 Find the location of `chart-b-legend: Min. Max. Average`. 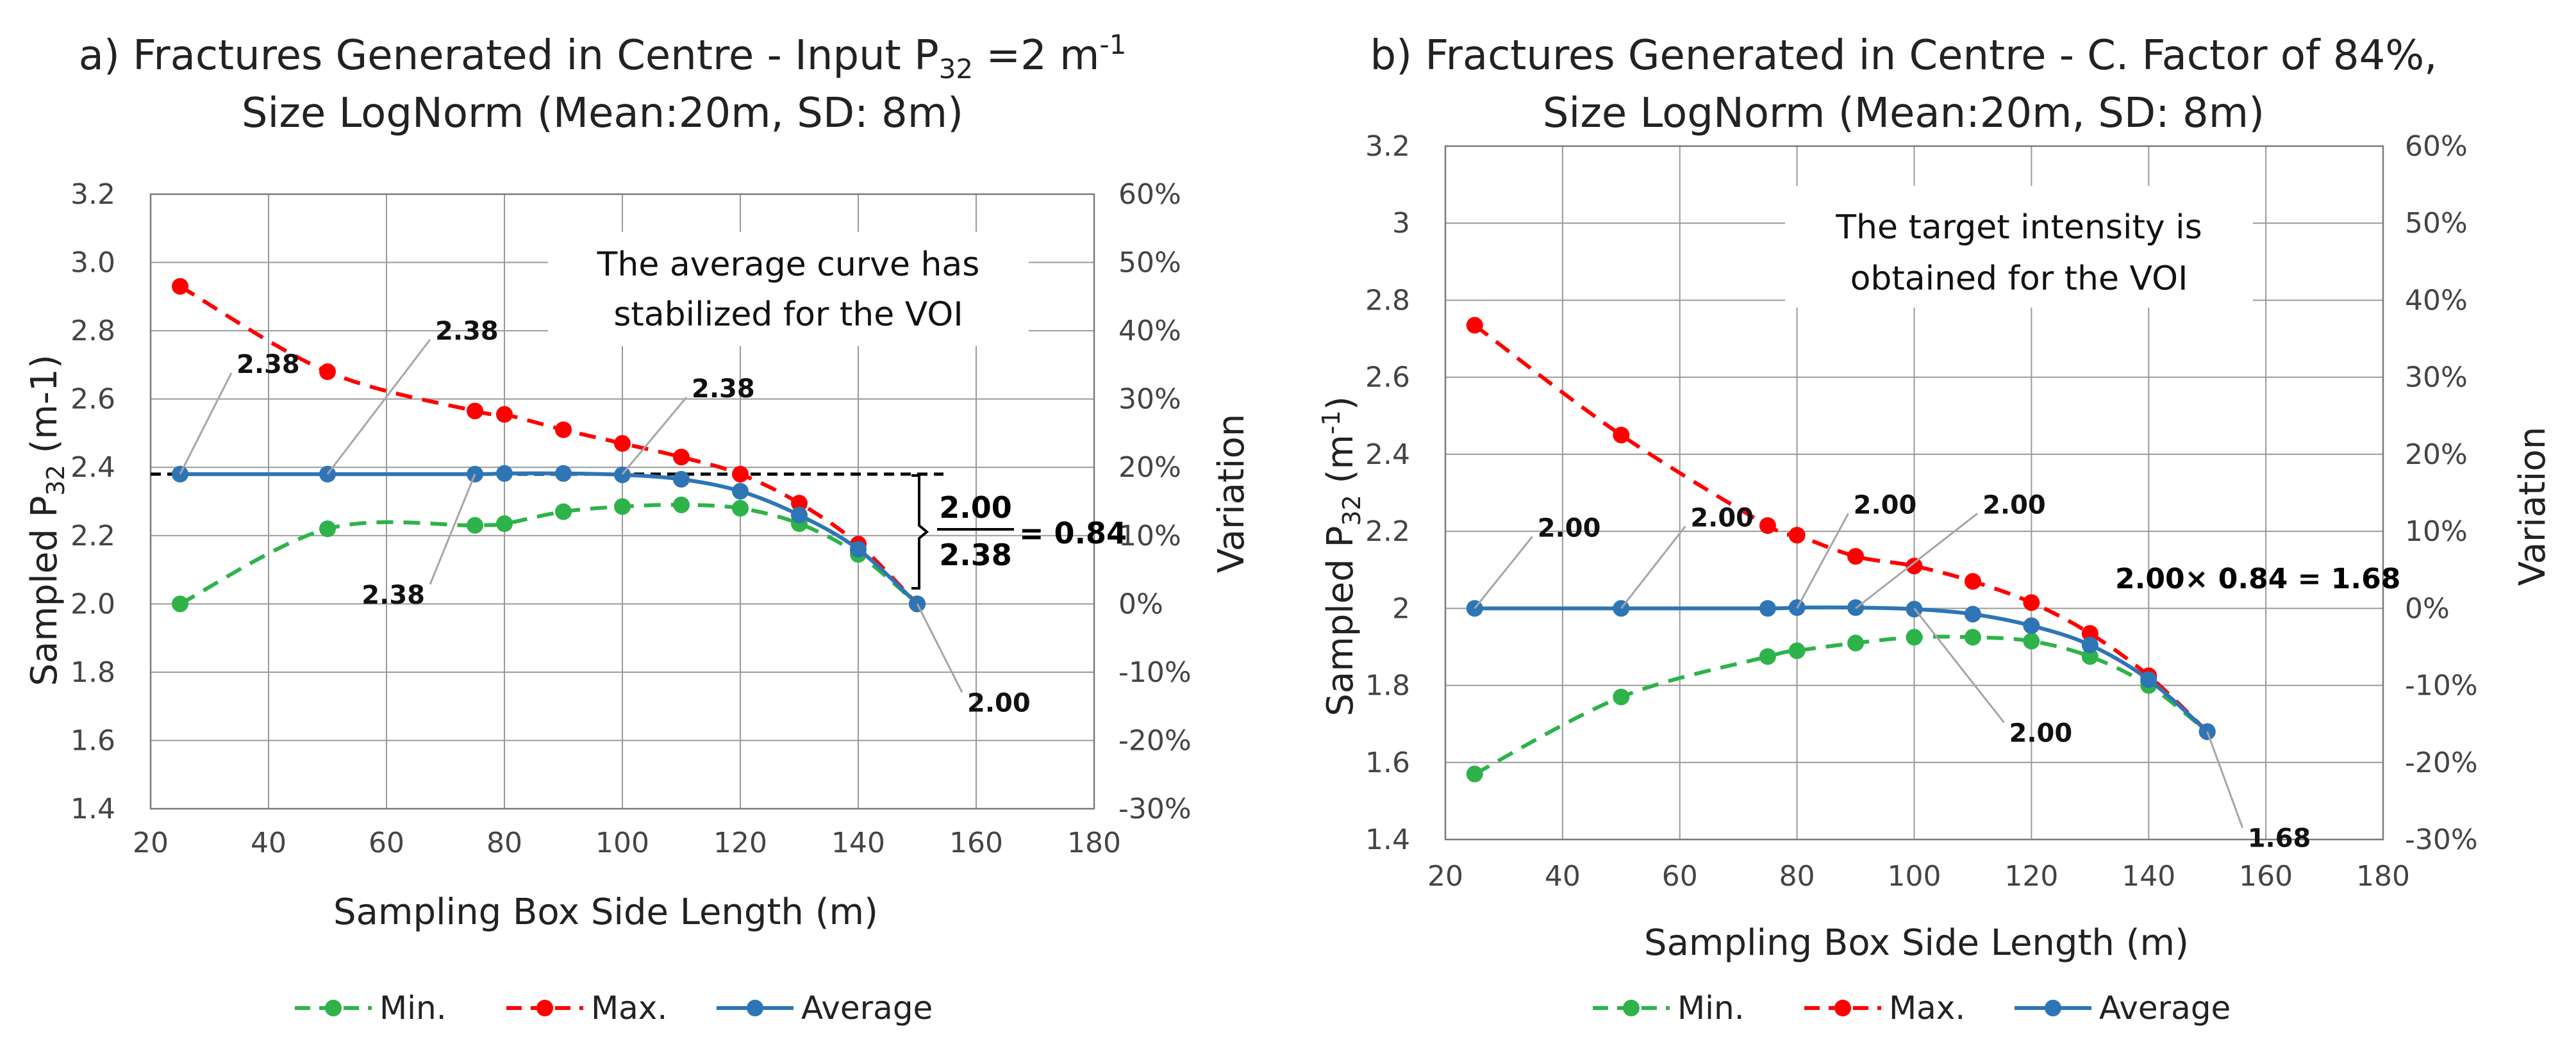

chart-b-legend: Min. Max. Average is located at coordinates (1912, 1008).